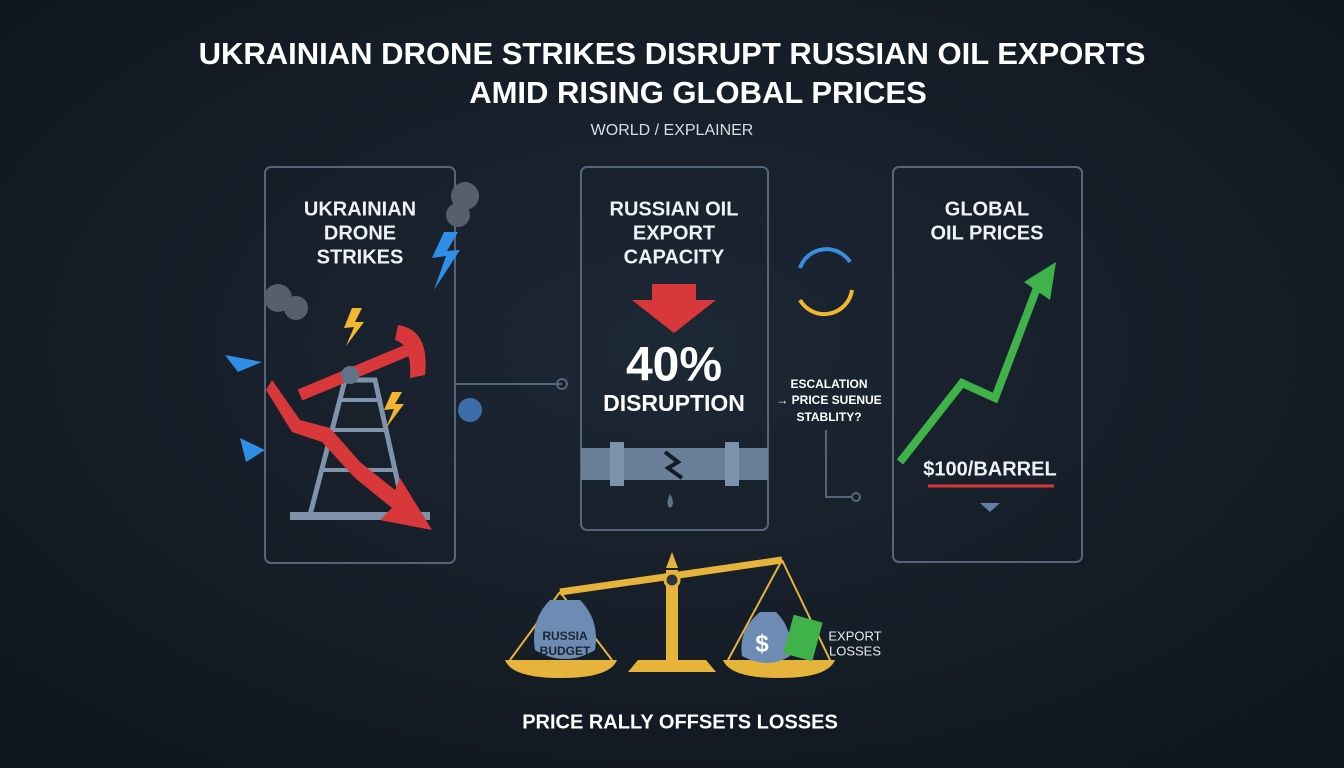  I want to click on cycle-icon, so click(826, 282).